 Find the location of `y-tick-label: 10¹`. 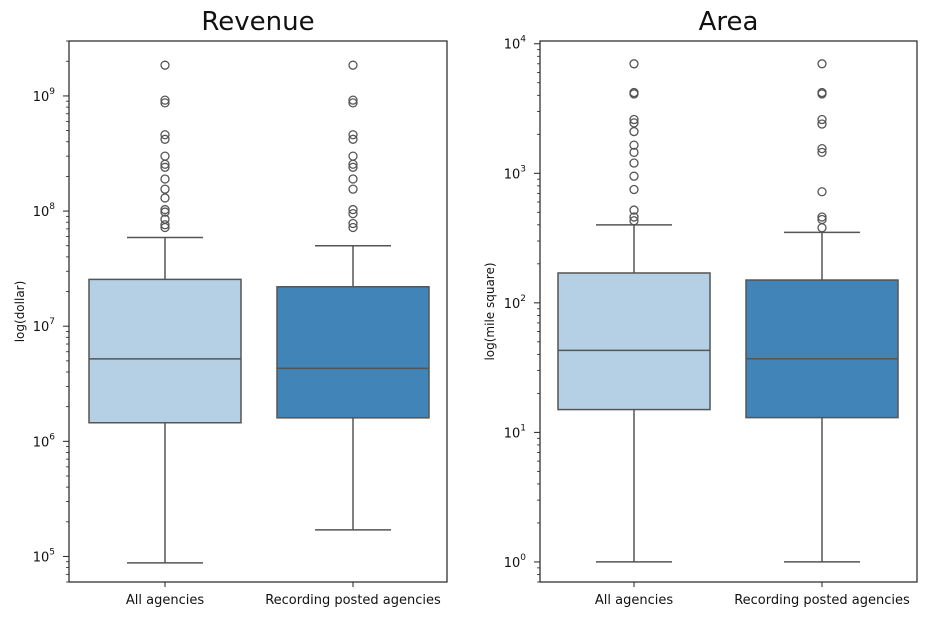

y-tick-label: 10¹ is located at coordinates (515, 432).